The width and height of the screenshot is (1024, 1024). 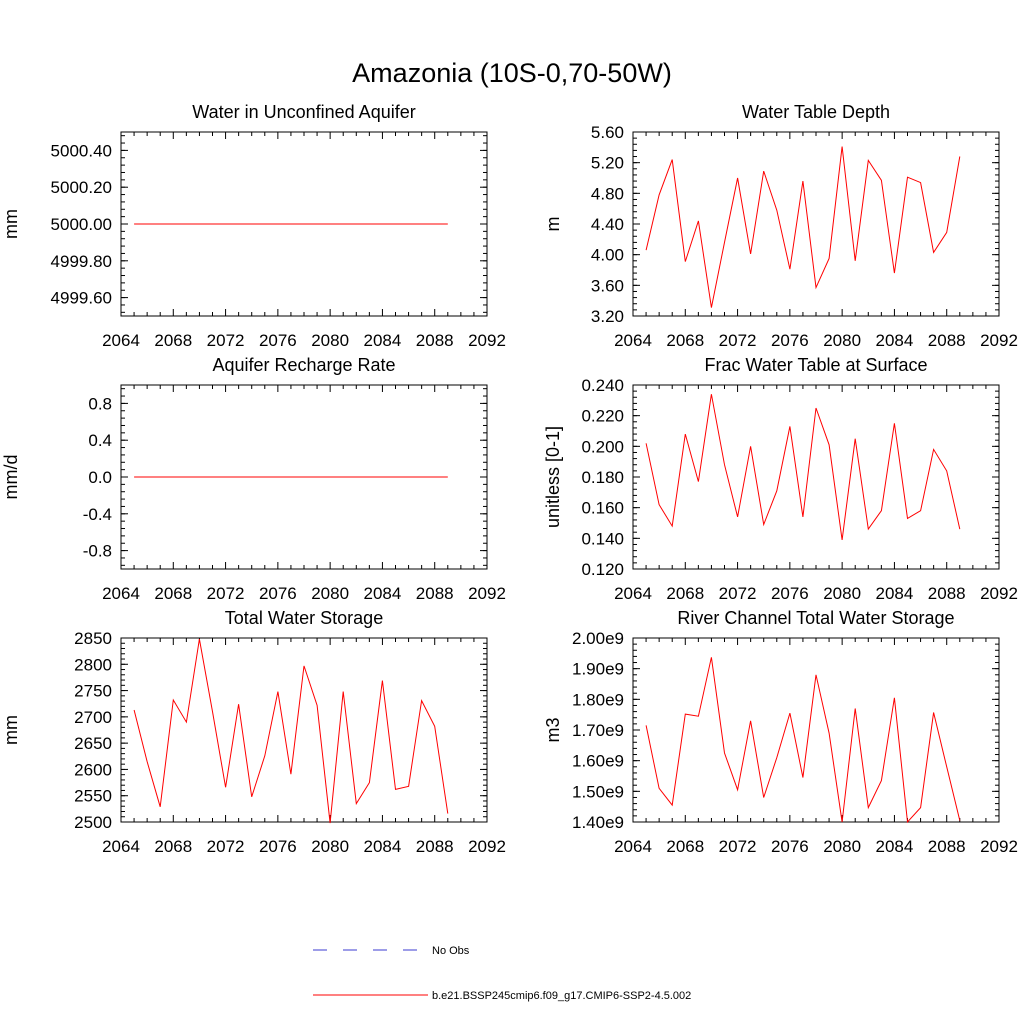 What do you see at coordinates (607, 132) in the screenshot?
I see `y-tick-label: 5.60` at bounding box center [607, 132].